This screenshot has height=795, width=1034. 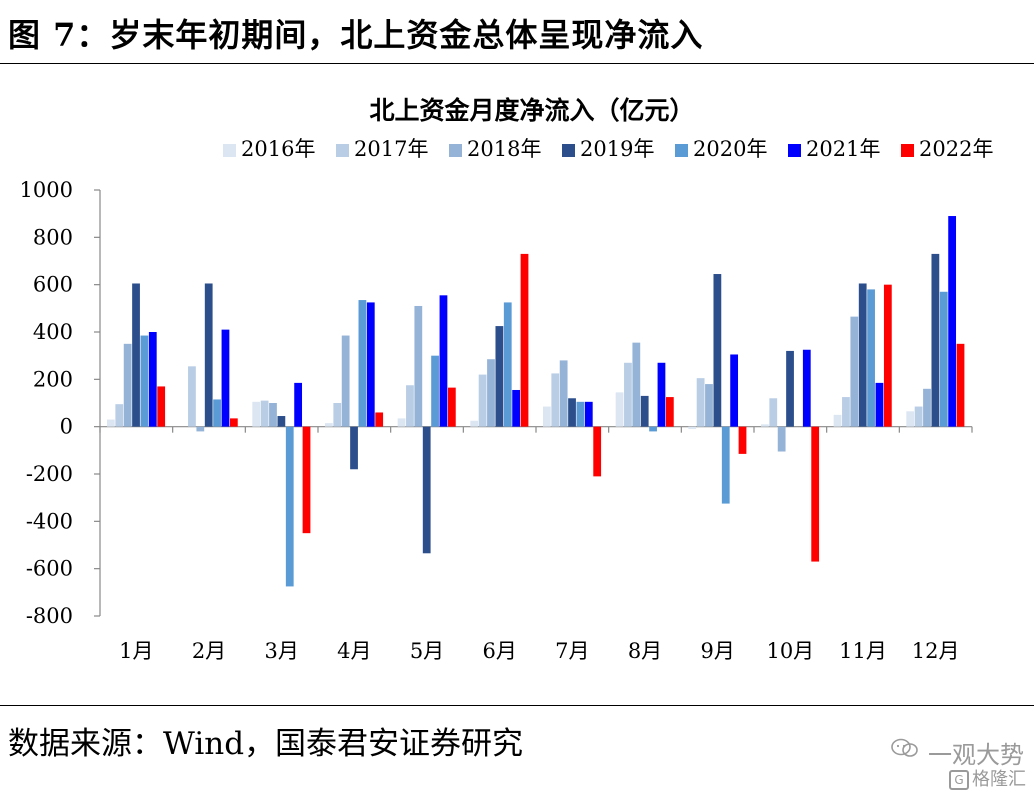 I want to click on y-tick-label: 800, so click(x=53, y=237).